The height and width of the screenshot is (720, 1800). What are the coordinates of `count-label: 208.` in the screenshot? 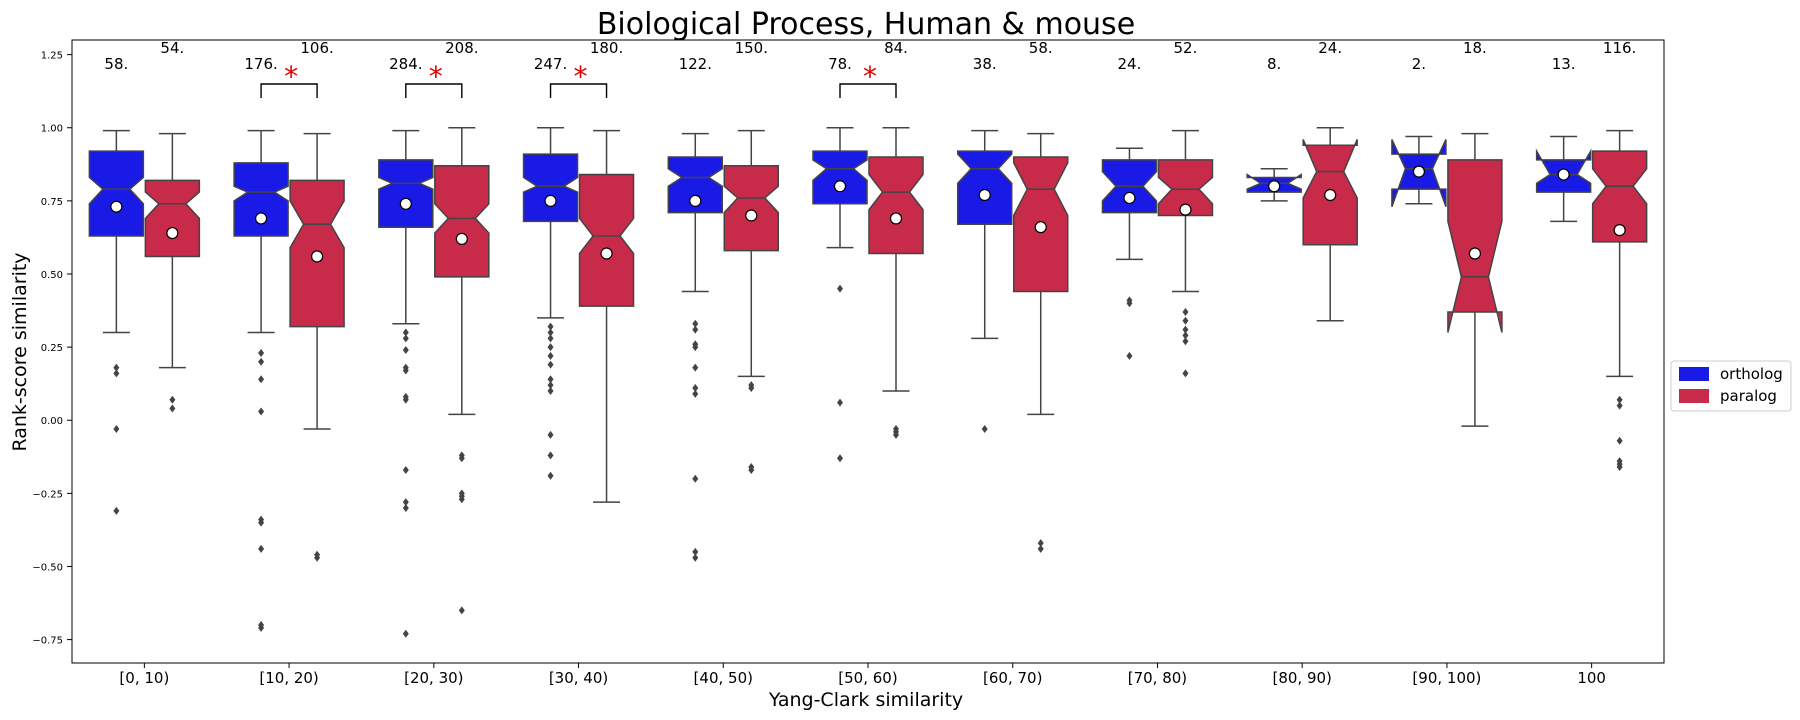 It's located at (461, 48).